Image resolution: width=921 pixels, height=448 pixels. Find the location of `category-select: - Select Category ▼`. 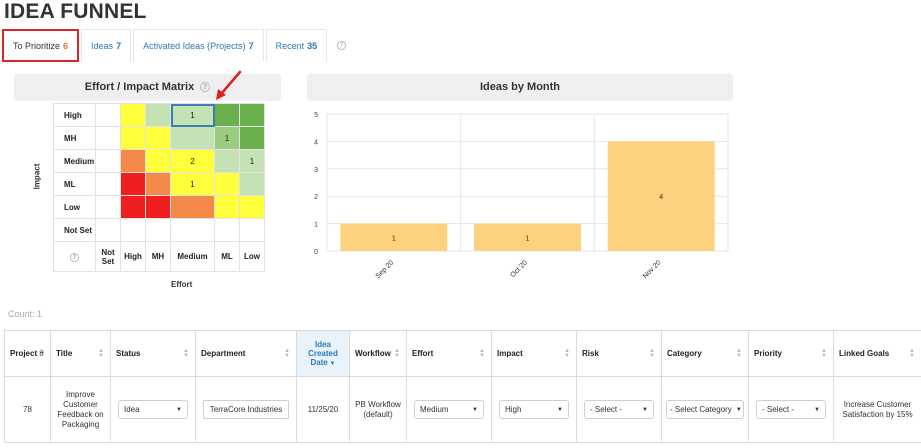

category-select: - Select Category ▼ is located at coordinates (705, 409).